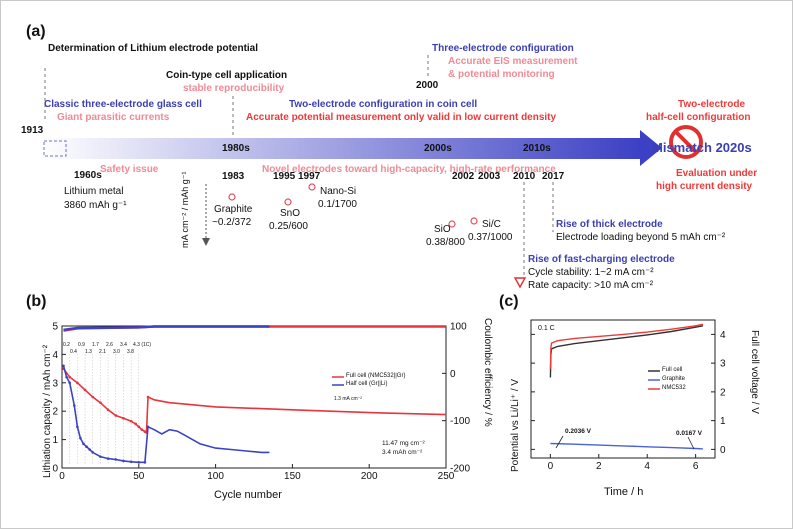 Image resolution: width=793 pixels, height=529 pixels. Describe the element at coordinates (520, 283) in the screenshot. I see `marker-triangle-down` at that location.